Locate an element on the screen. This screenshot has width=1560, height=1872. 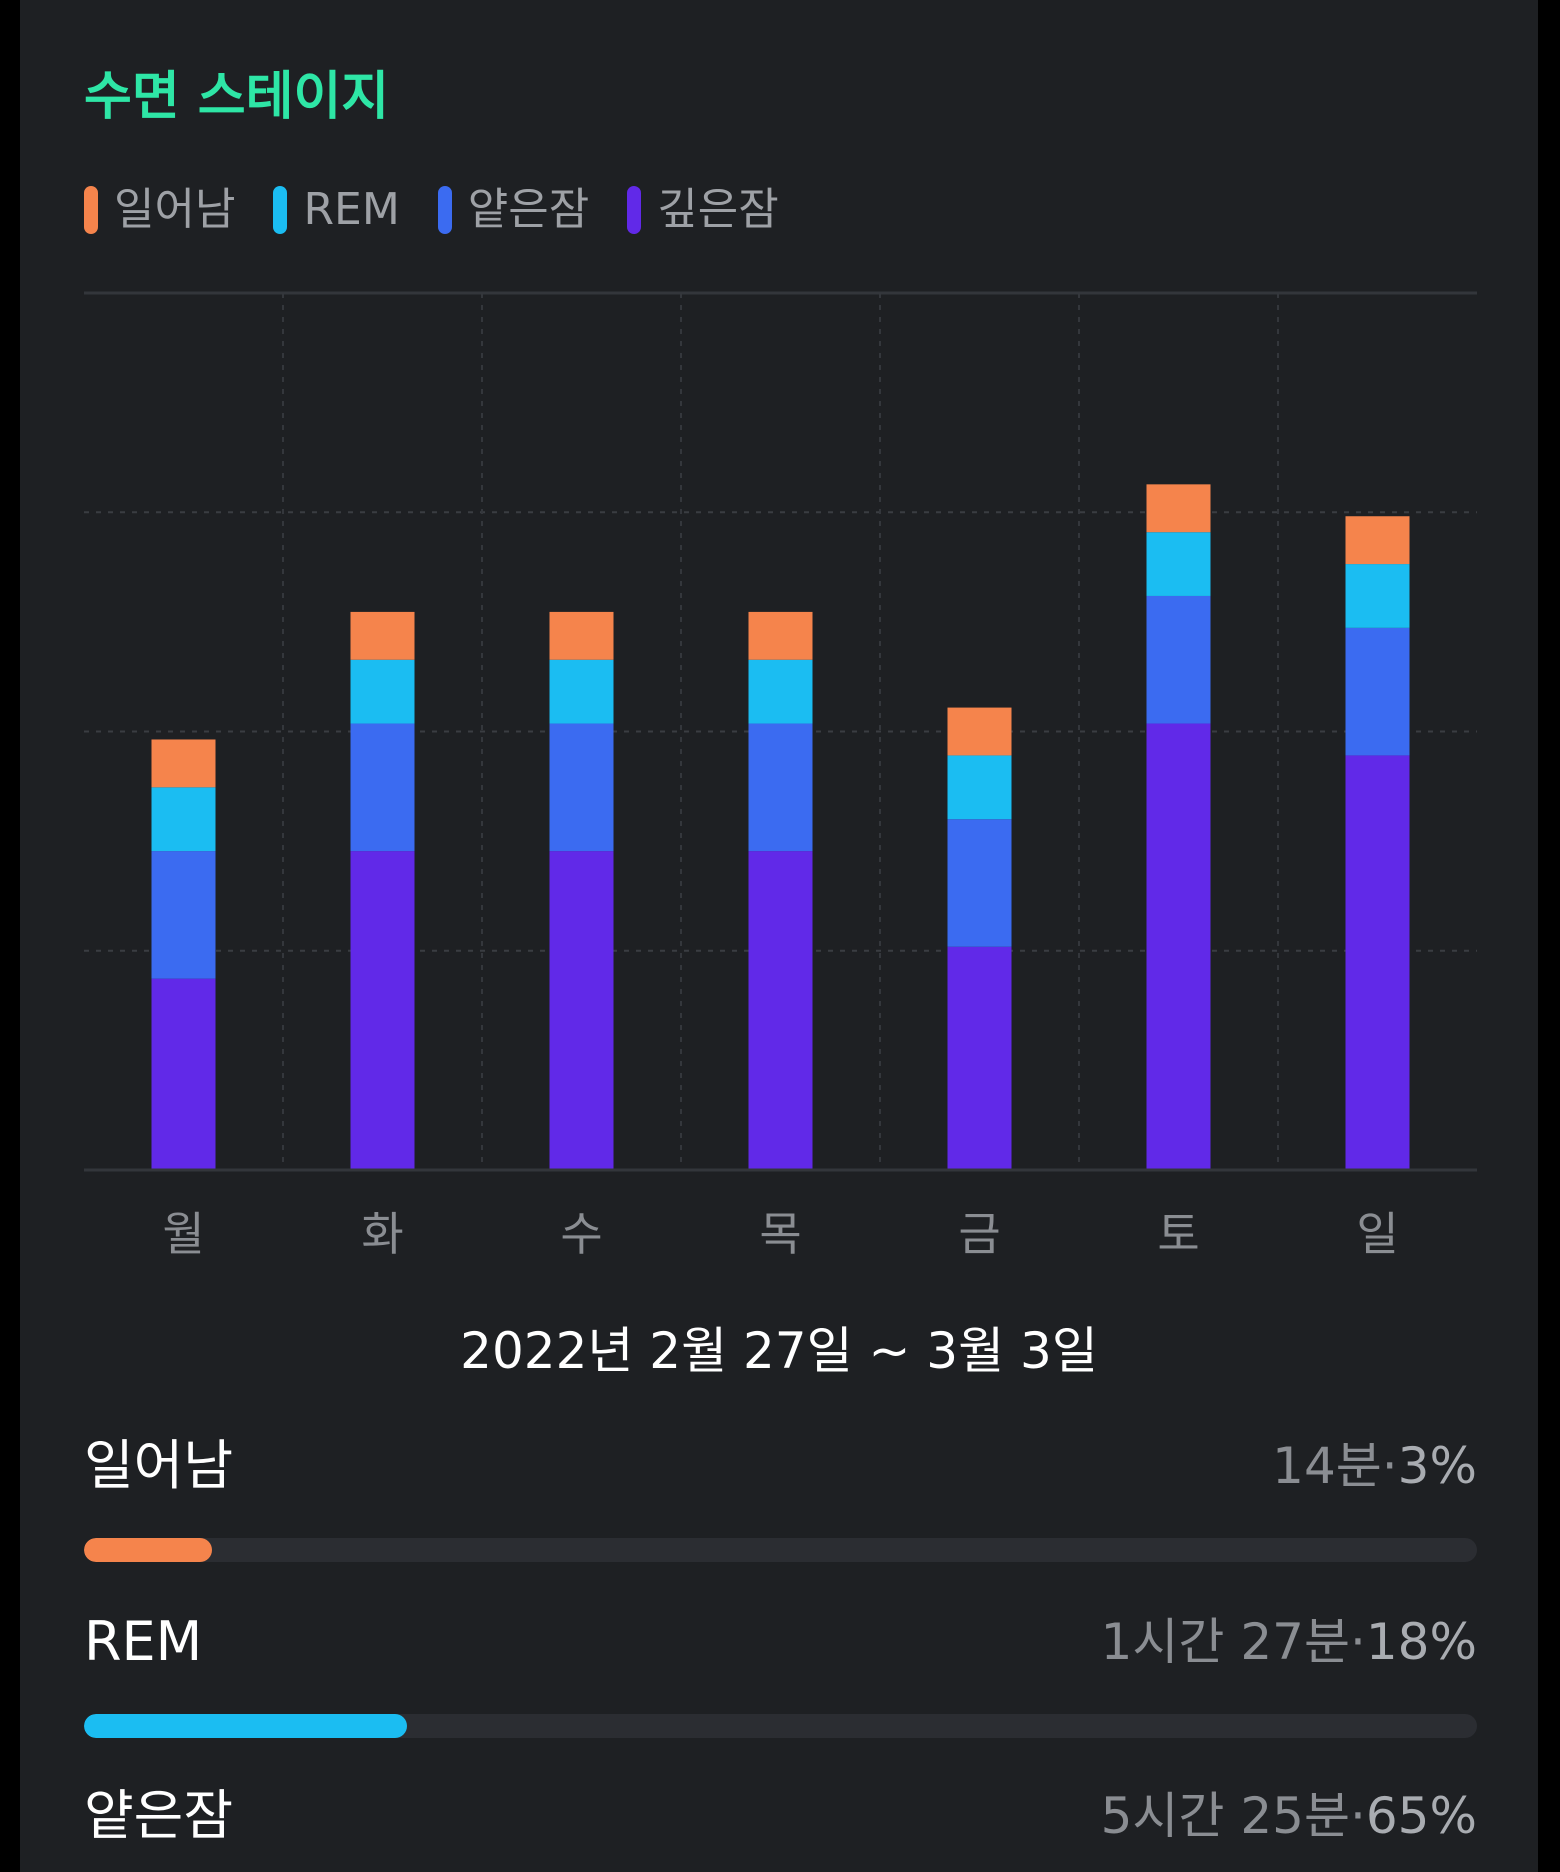
stat-row-awake: 일어남 14분·3% is located at coordinates (780, 1495).